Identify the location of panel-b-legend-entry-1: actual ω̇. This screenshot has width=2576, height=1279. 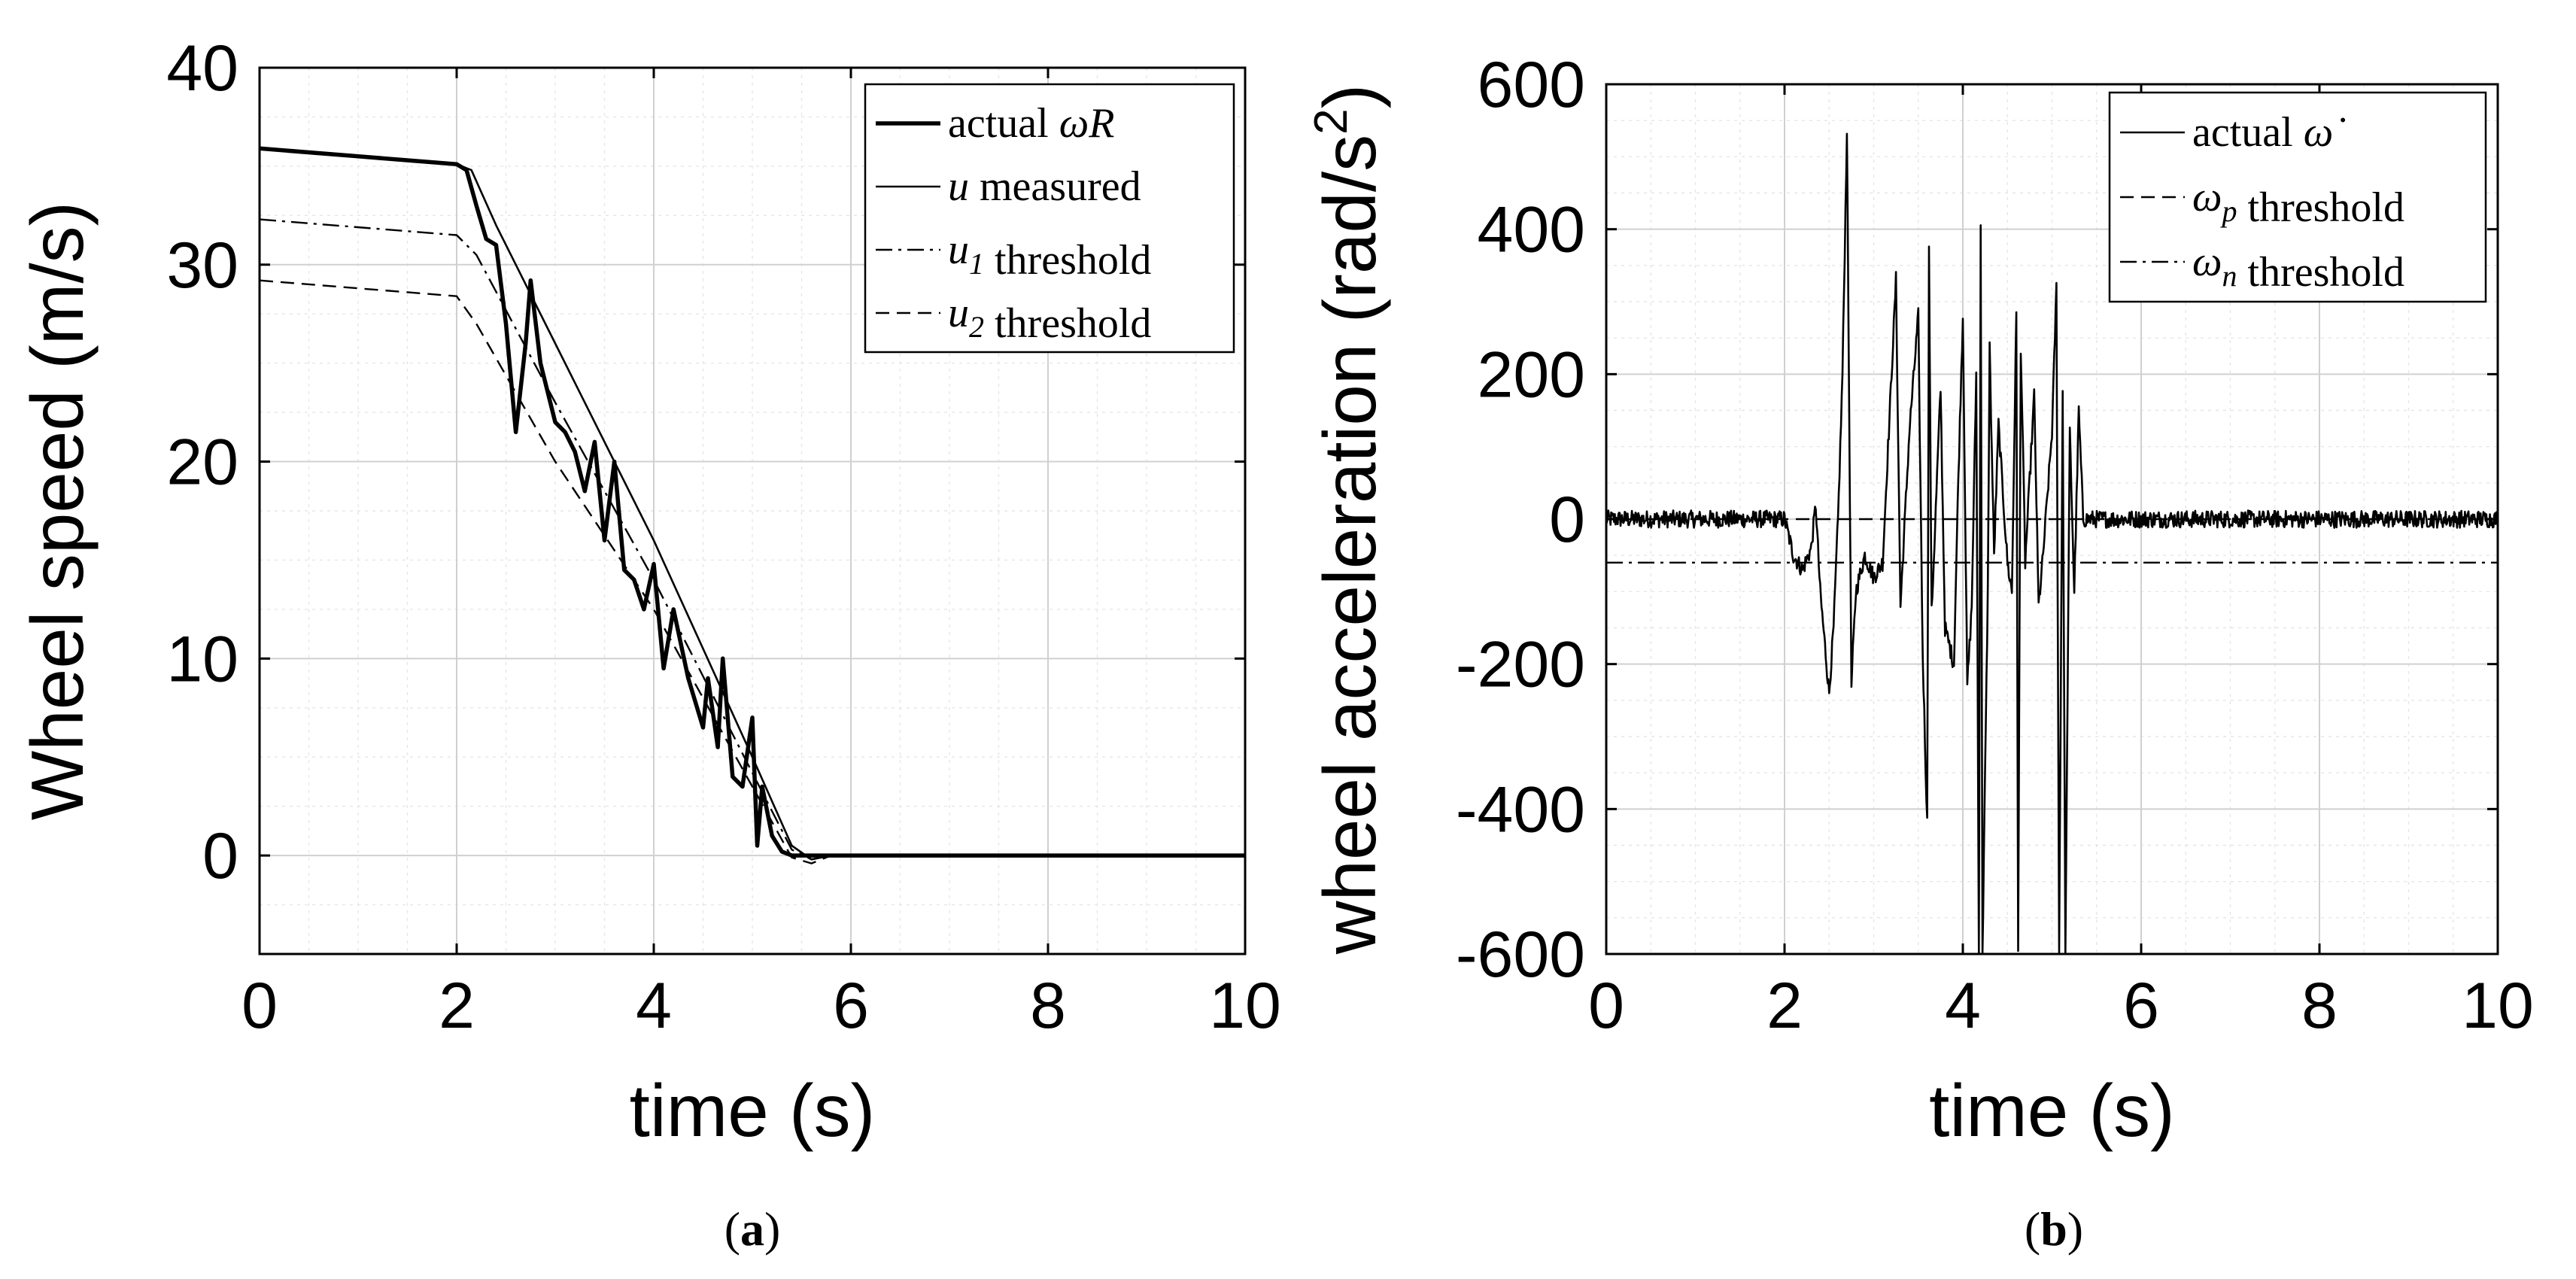
(2268, 132).